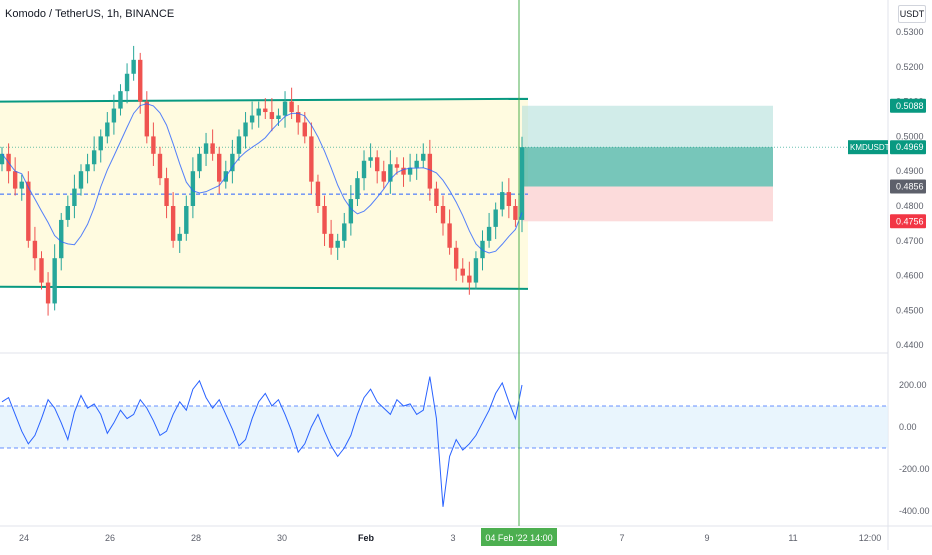 The height and width of the screenshot is (555, 932). I want to click on time-axis-label: 11, so click(792, 538).